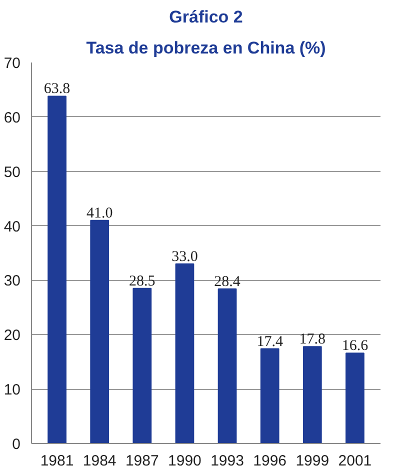  What do you see at coordinates (313, 461) in the screenshot?
I see `x-tick-label: 1999` at bounding box center [313, 461].